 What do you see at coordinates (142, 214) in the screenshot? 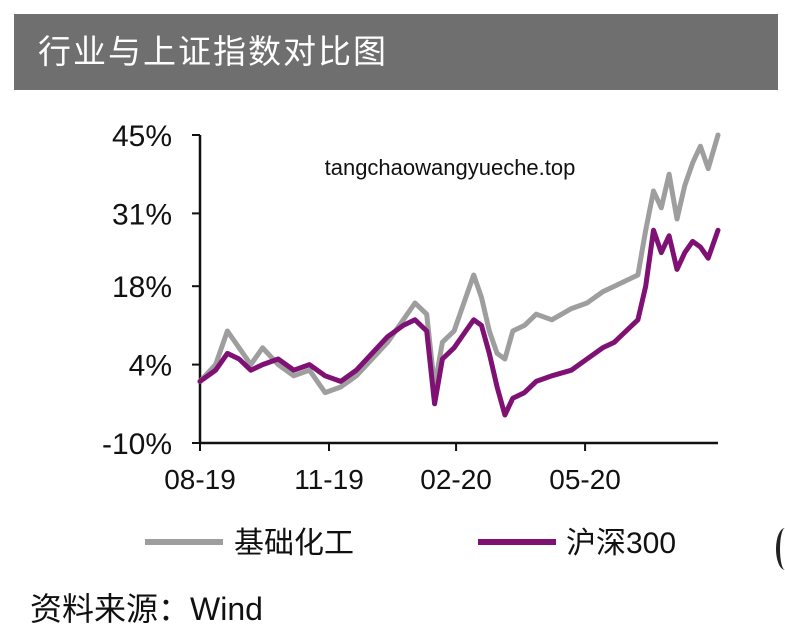
I see `y-tick-label: 31%` at bounding box center [142, 214].